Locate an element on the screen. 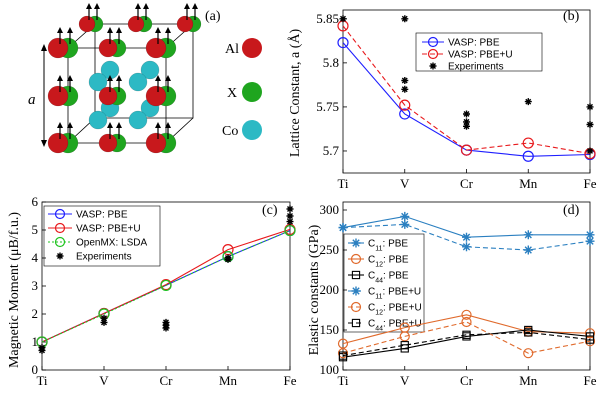  y-tick-label: 300 is located at coordinates (330, 209).